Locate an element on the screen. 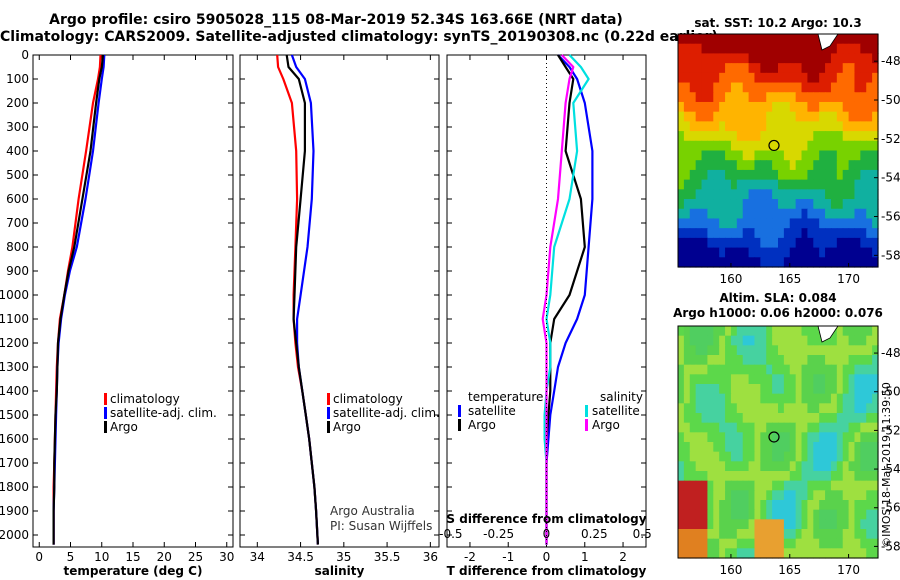 The image size is (900, 580). x-tick-label-difference: 2 is located at coordinates (623, 557).